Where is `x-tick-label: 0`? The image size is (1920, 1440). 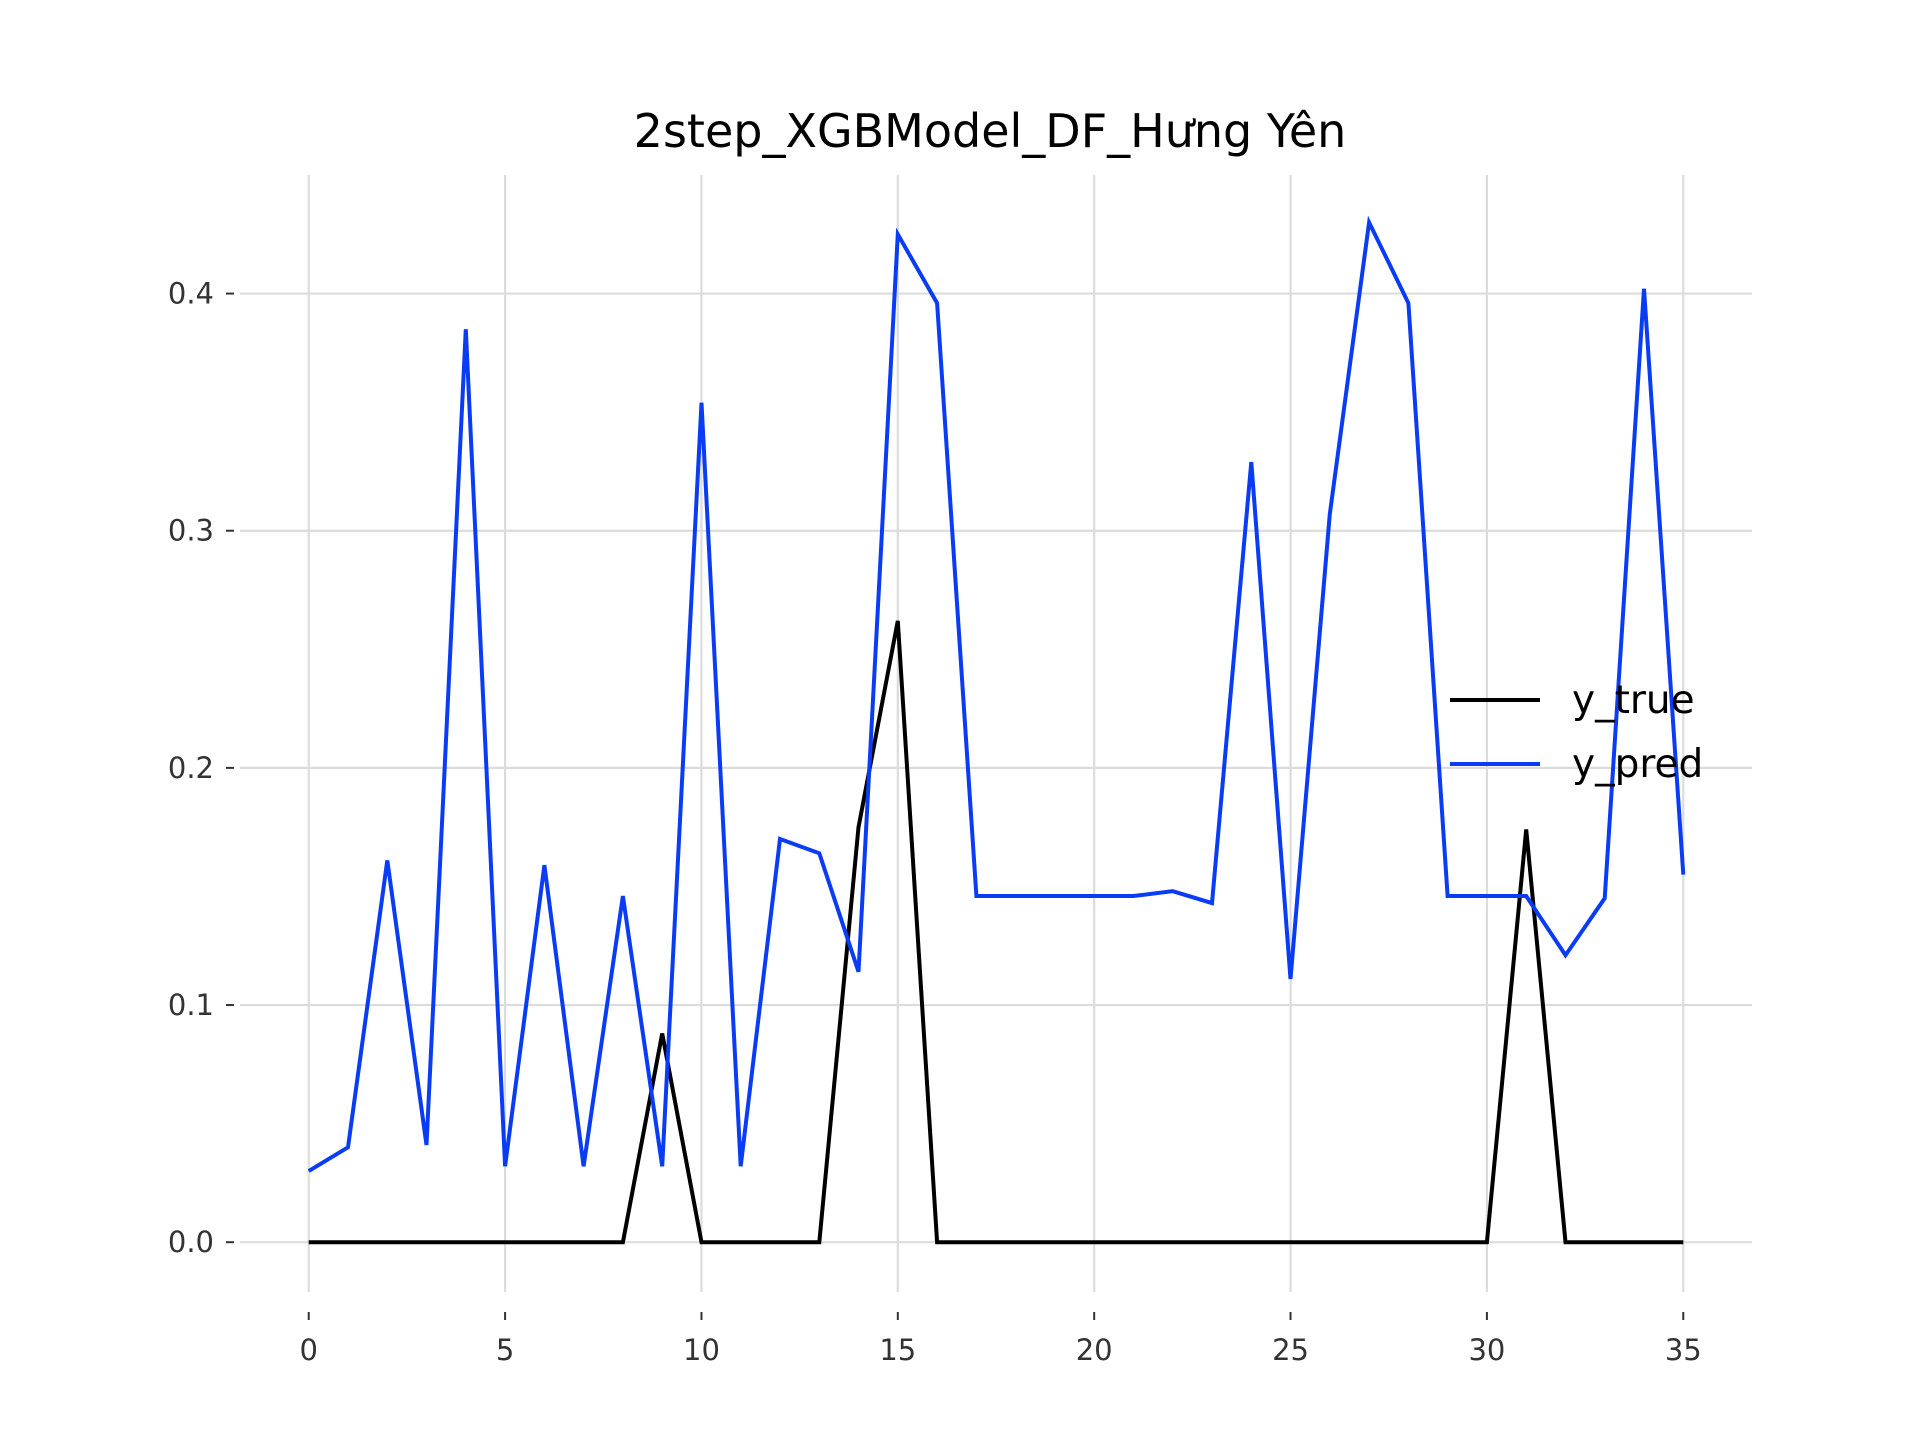 x-tick-label: 0 is located at coordinates (309, 1350).